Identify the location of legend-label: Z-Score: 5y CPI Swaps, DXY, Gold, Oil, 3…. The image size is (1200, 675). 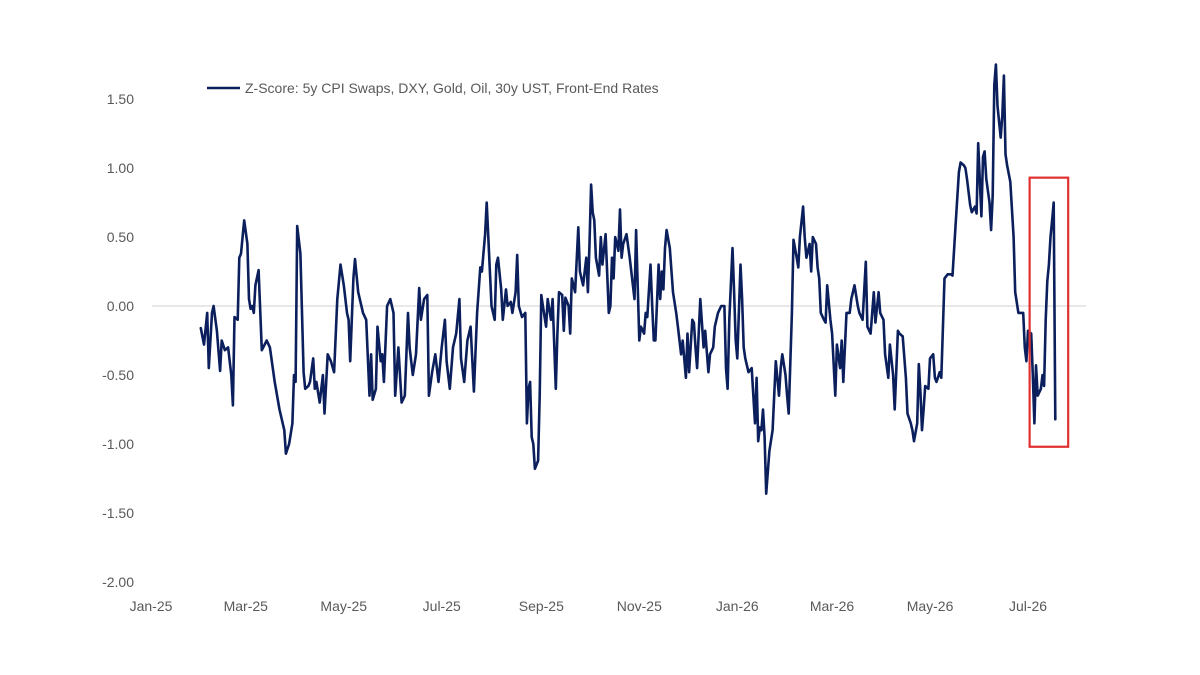
(452, 88).